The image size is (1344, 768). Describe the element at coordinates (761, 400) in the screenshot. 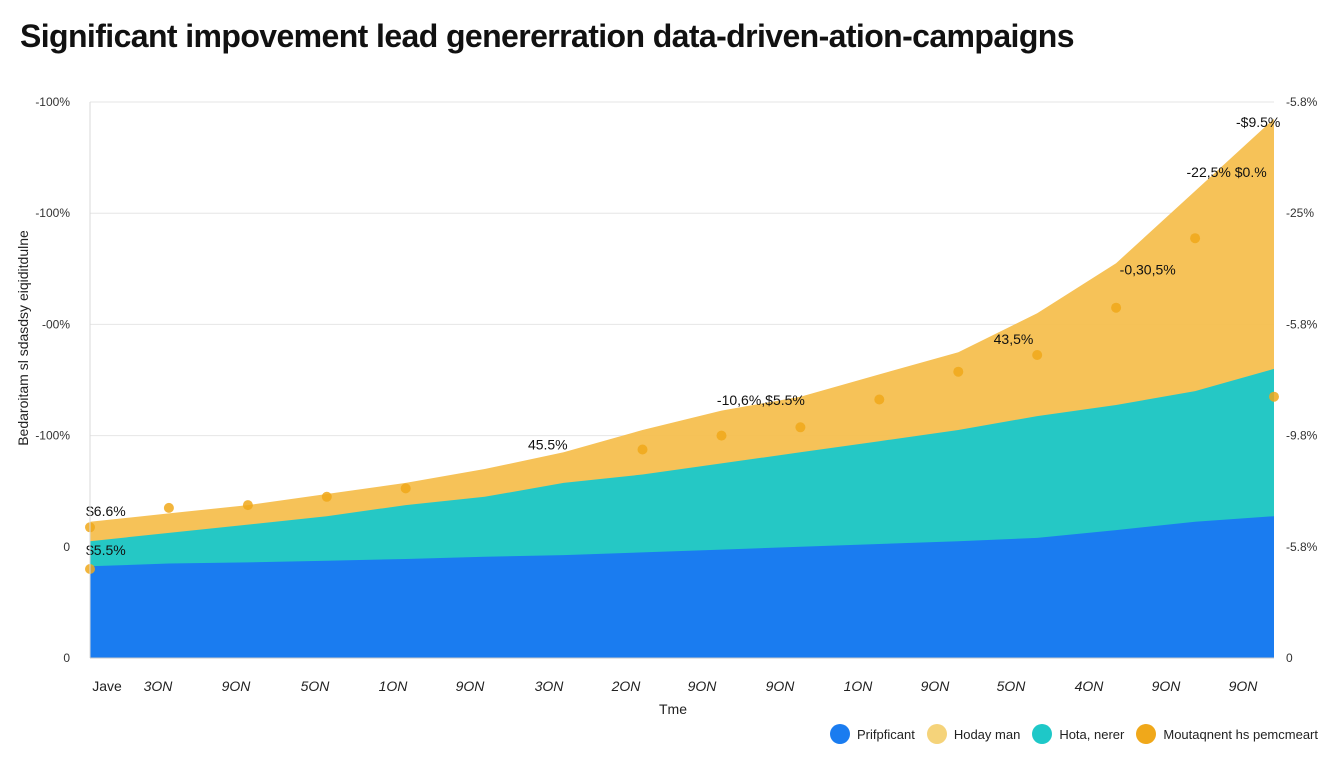

I see `data-label-4: -10,6%,$5.5%` at that location.